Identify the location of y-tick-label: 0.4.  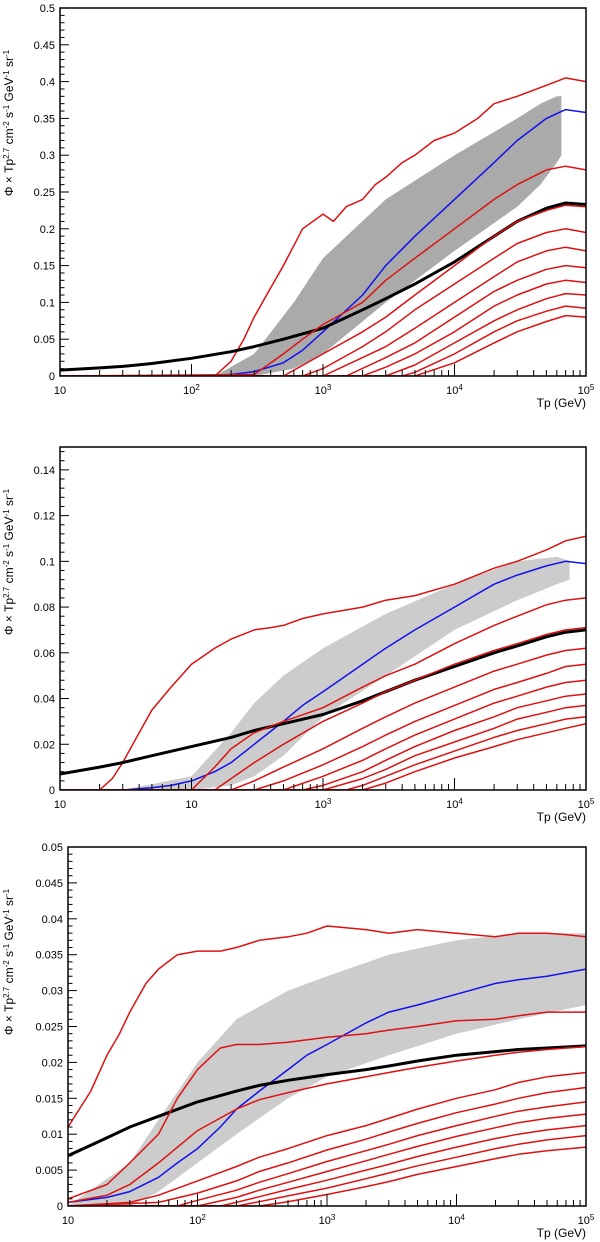
(47, 83).